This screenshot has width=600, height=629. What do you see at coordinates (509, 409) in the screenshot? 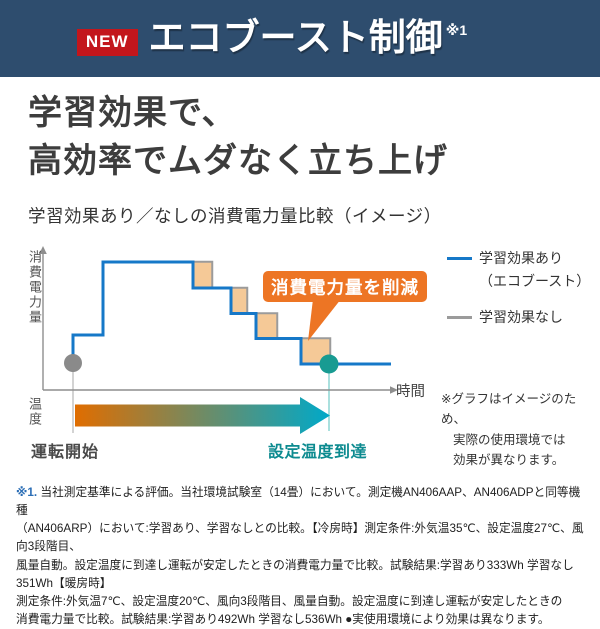
I see `chart-note-line: ※グラフはイメージのため、` at bounding box center [509, 409].